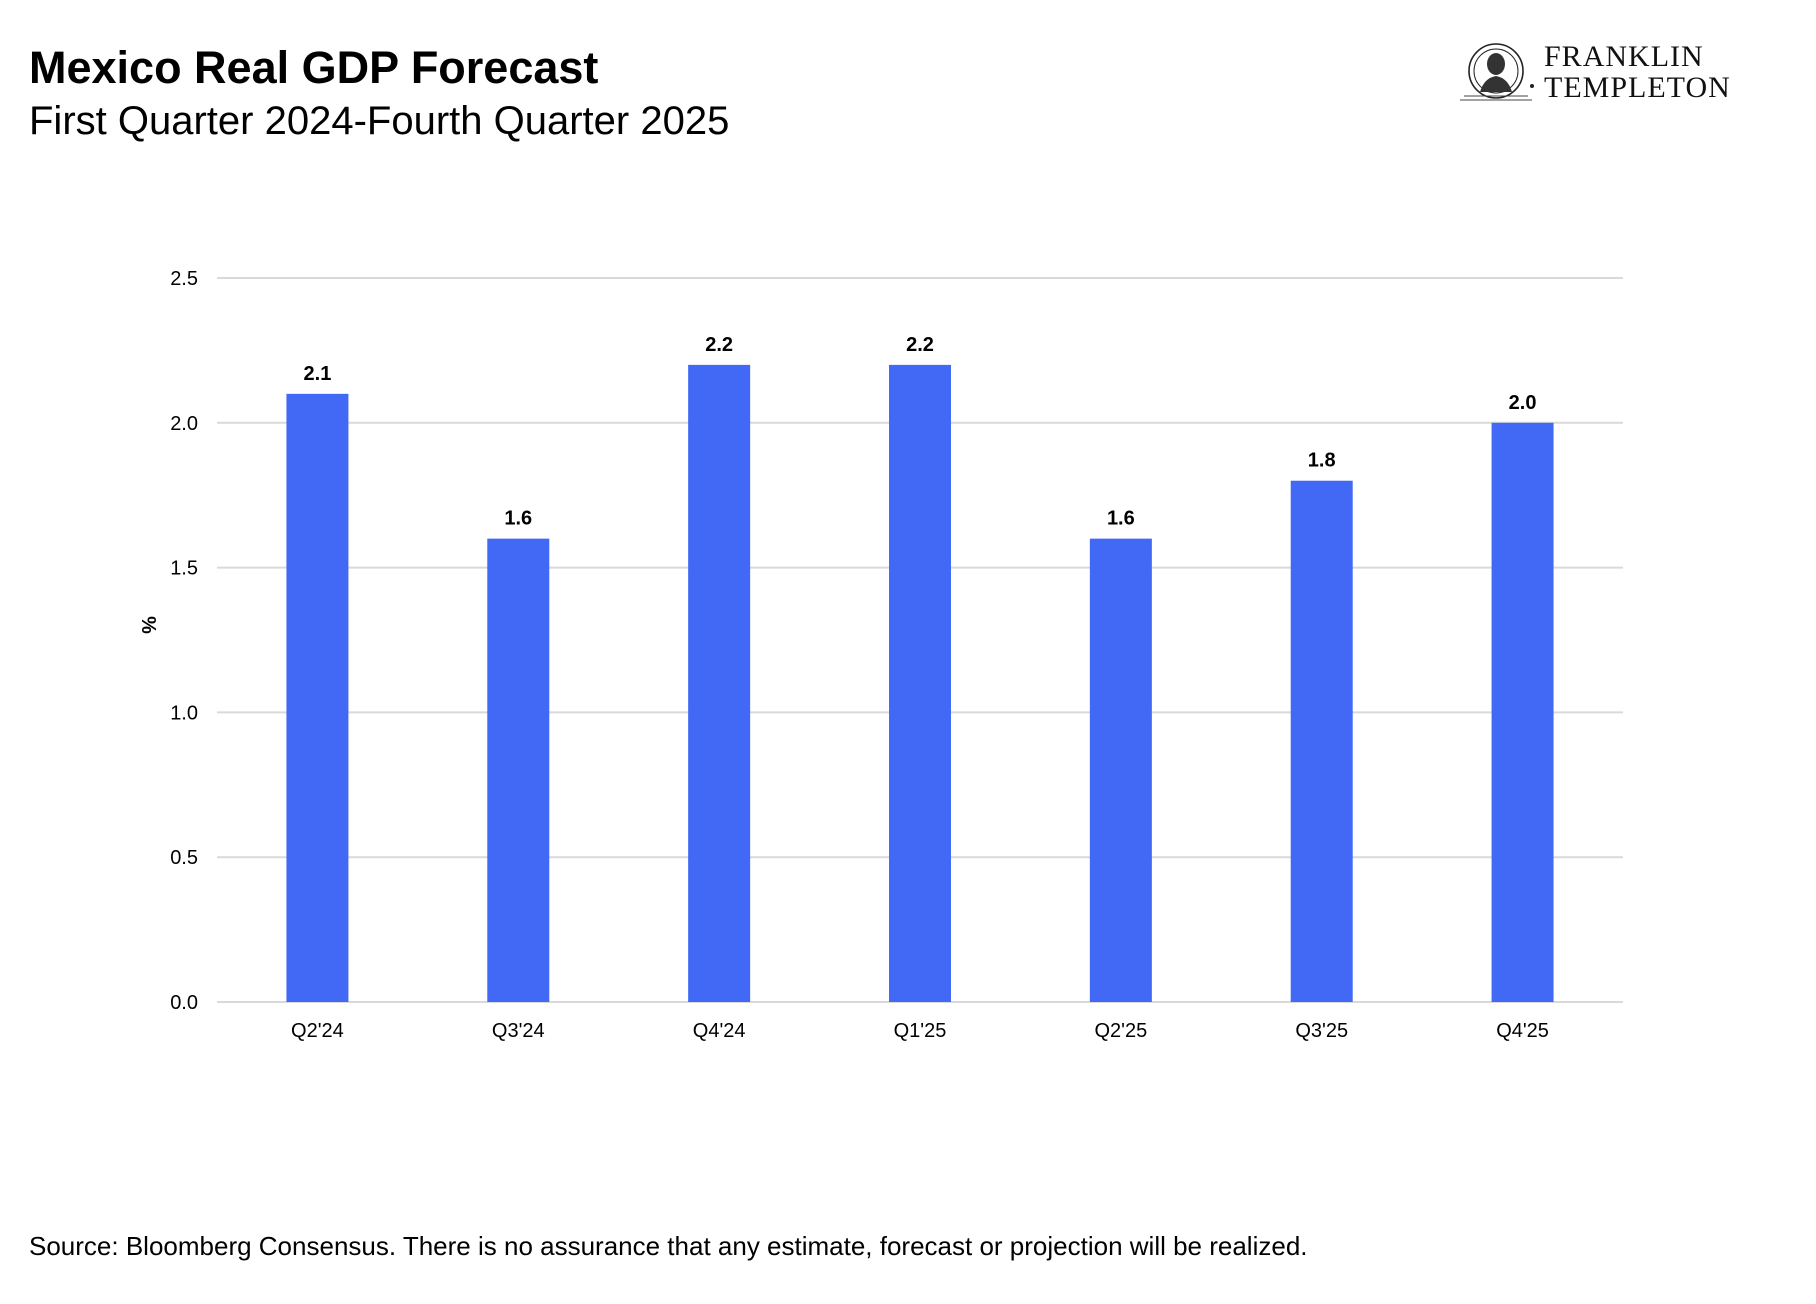 This screenshot has height=1304, width=1816. I want to click on x-tick-label: Q2'25, so click(1120, 1031).